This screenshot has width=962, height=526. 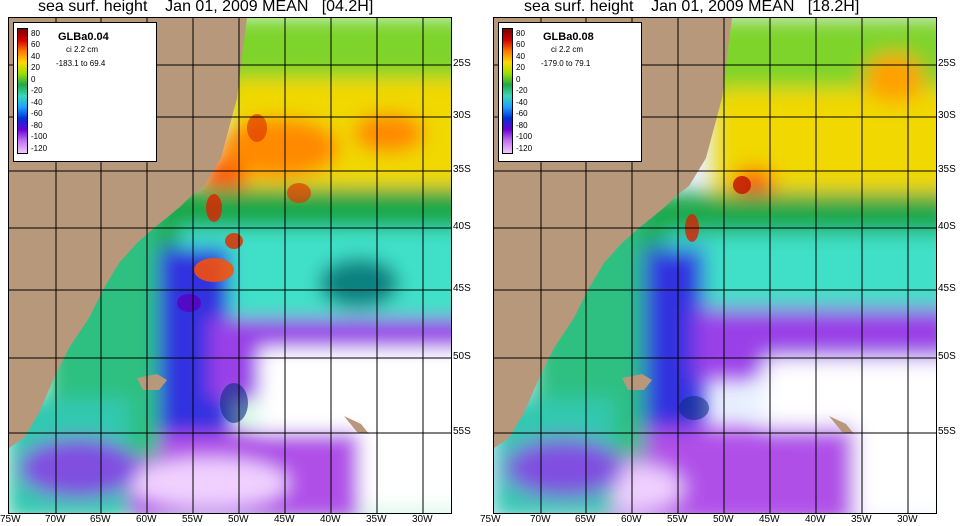 I want to click on lat-label-left: 35S, so click(x=462, y=169).